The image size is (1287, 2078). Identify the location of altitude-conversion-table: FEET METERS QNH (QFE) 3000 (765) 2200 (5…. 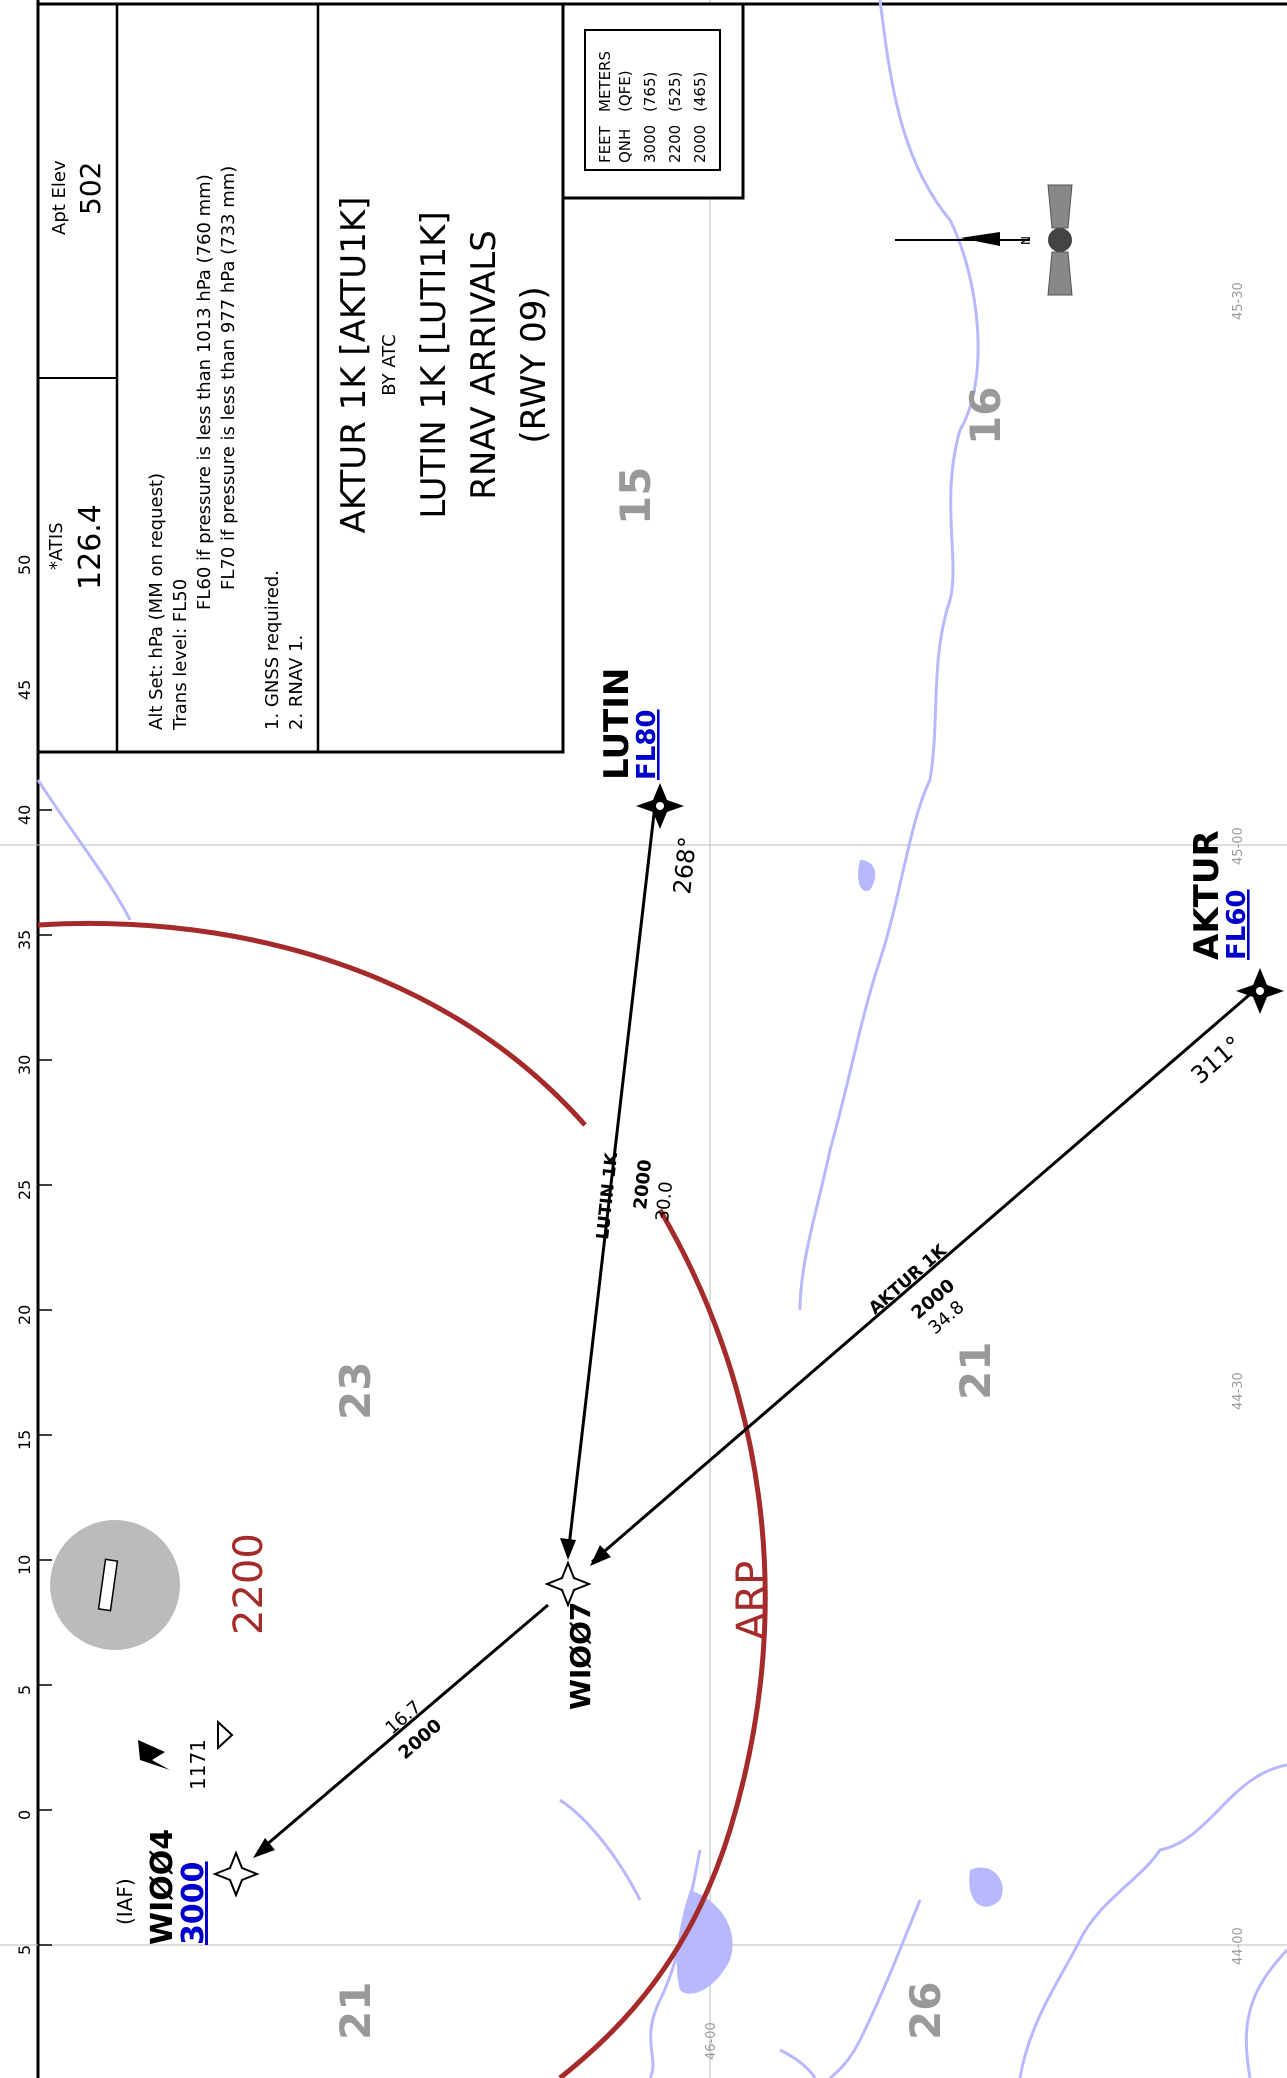
(653, 101).